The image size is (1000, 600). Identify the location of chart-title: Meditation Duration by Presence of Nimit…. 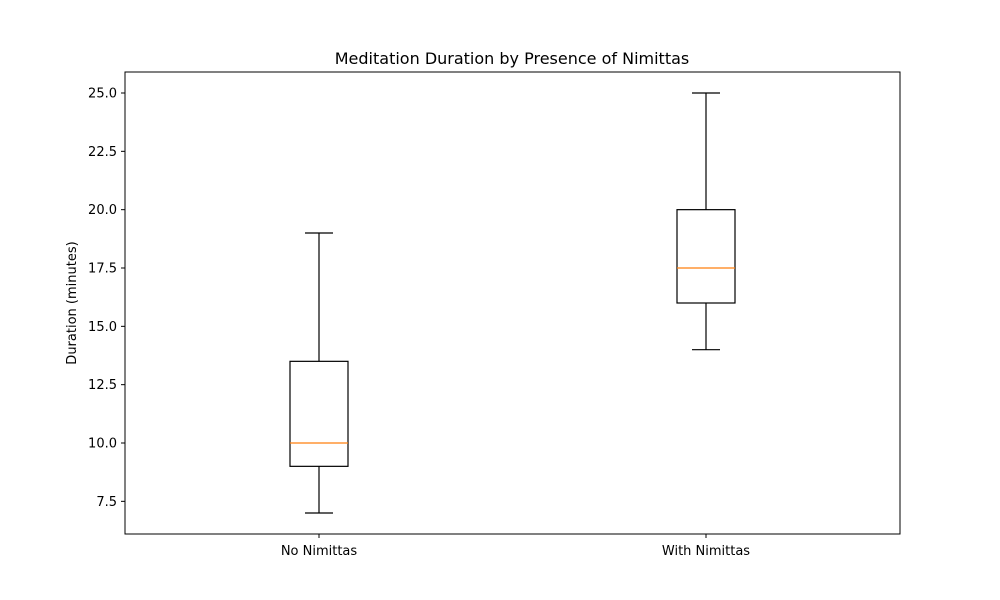
(512, 58).